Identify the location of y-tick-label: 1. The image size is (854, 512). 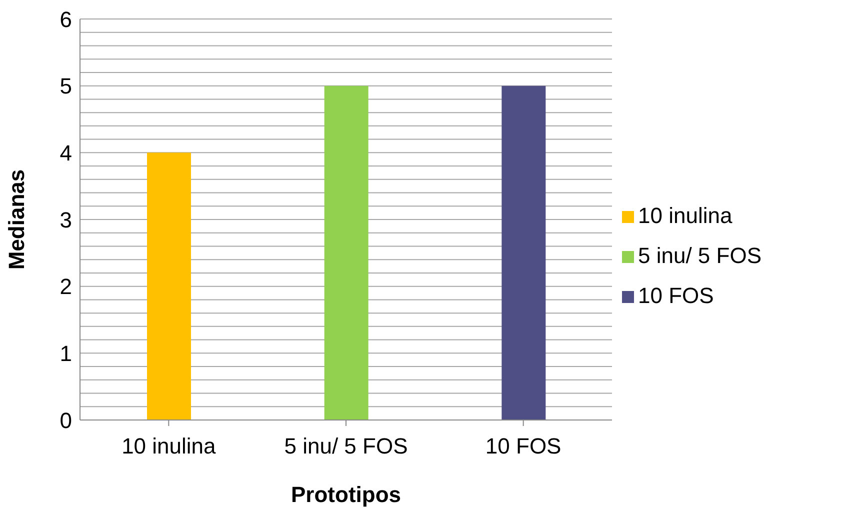
(66, 353).